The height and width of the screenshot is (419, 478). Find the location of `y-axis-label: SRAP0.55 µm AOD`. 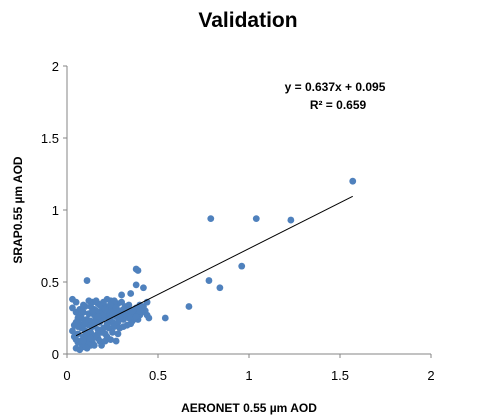

y-axis-label: SRAP0.55 µm AOD is located at coordinates (18, 210).